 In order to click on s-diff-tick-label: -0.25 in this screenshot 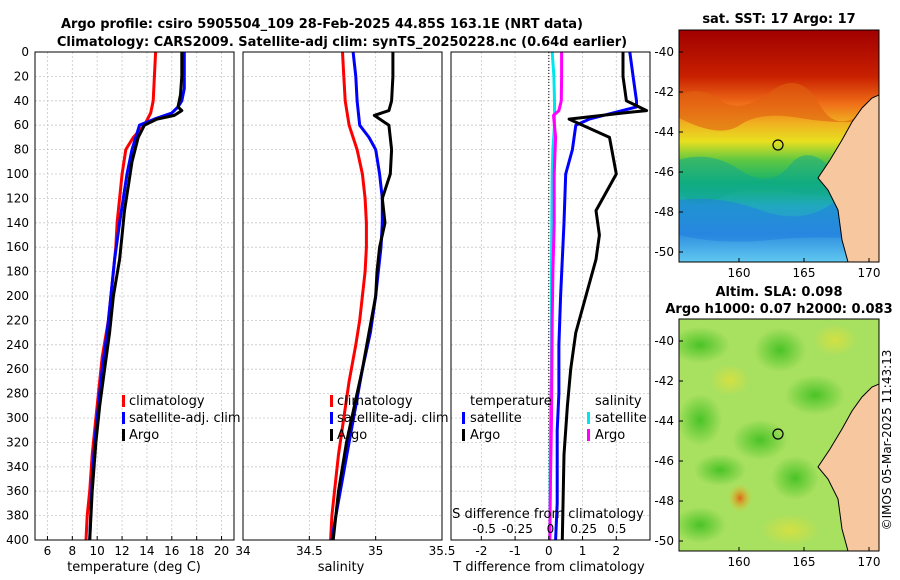, I will do `click(517, 529)`.